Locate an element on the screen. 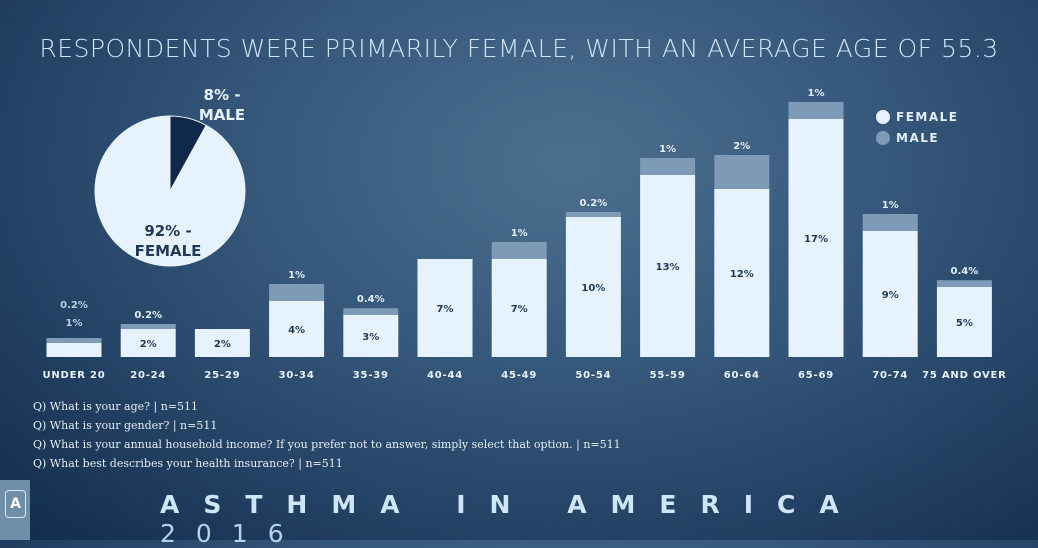  bar-label-female: 17% is located at coordinates (816, 239).